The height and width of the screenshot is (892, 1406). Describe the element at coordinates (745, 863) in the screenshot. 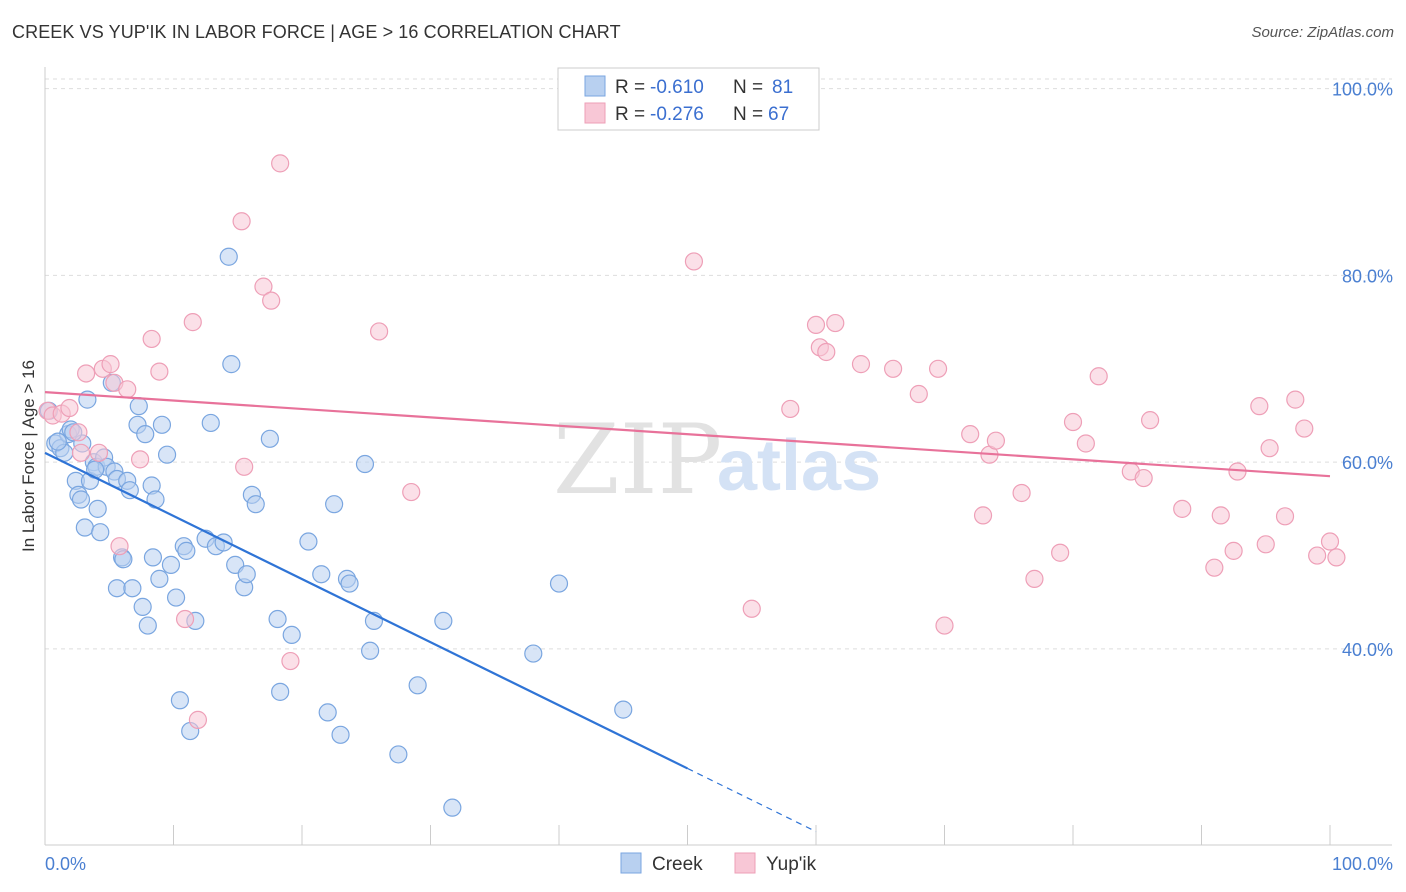

I see `bottom-legend-swatch-yupik` at that location.